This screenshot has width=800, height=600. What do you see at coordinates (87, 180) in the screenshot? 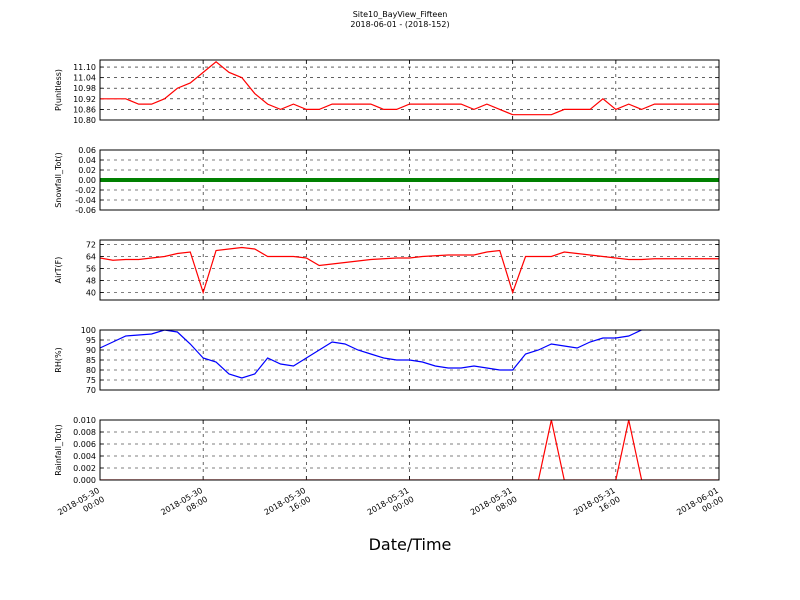
I see `y-tick-label: 0.00` at bounding box center [87, 180].